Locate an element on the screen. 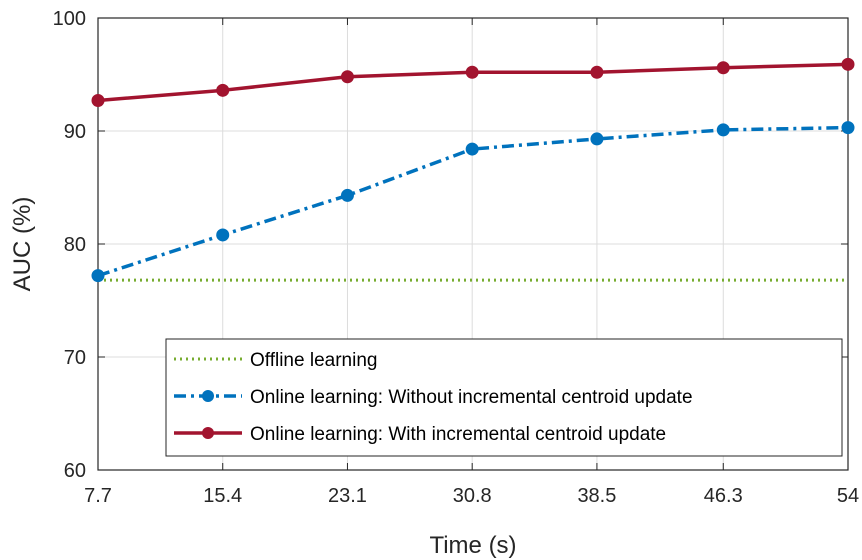 The height and width of the screenshot is (560, 862). x-tick-label: 23.1 is located at coordinates (347, 496).